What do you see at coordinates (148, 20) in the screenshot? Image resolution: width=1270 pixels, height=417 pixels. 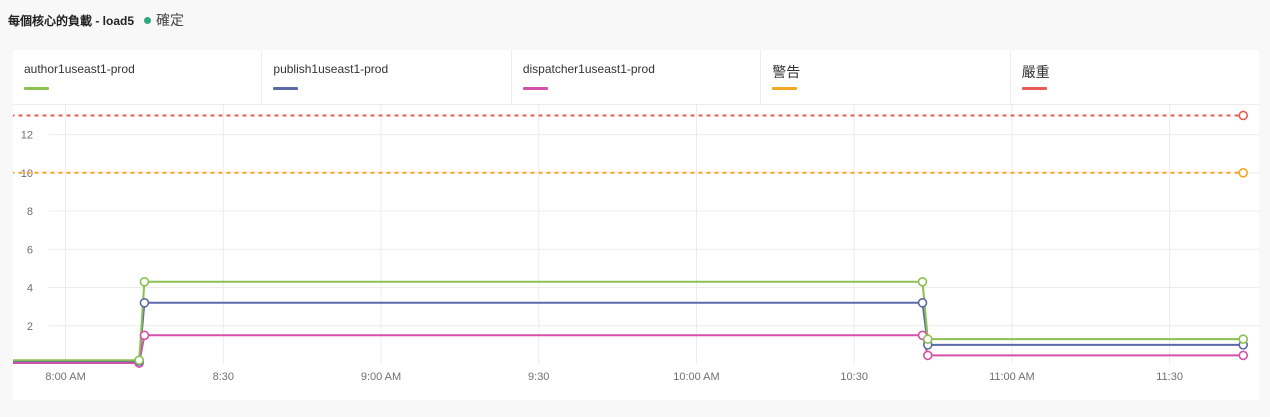 I see `status-dot-icon` at bounding box center [148, 20].